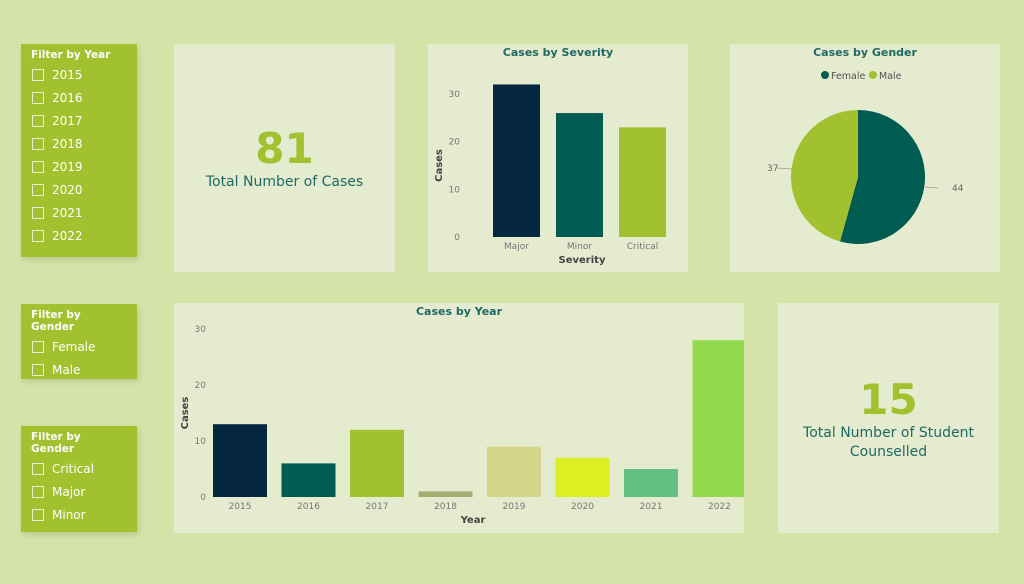 The width and height of the screenshot is (1024, 584). What do you see at coordinates (888, 399) in the screenshot?
I see `kpi-value: 15` at bounding box center [888, 399].